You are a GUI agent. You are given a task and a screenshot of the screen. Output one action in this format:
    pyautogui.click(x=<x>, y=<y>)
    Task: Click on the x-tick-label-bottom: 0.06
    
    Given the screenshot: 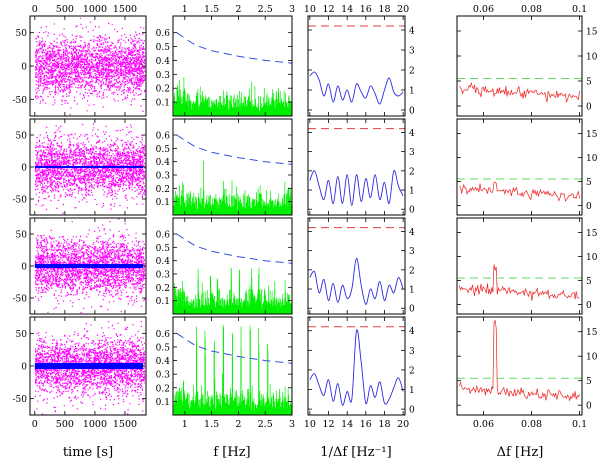 What is the action you would take?
    pyautogui.click(x=483, y=424)
    